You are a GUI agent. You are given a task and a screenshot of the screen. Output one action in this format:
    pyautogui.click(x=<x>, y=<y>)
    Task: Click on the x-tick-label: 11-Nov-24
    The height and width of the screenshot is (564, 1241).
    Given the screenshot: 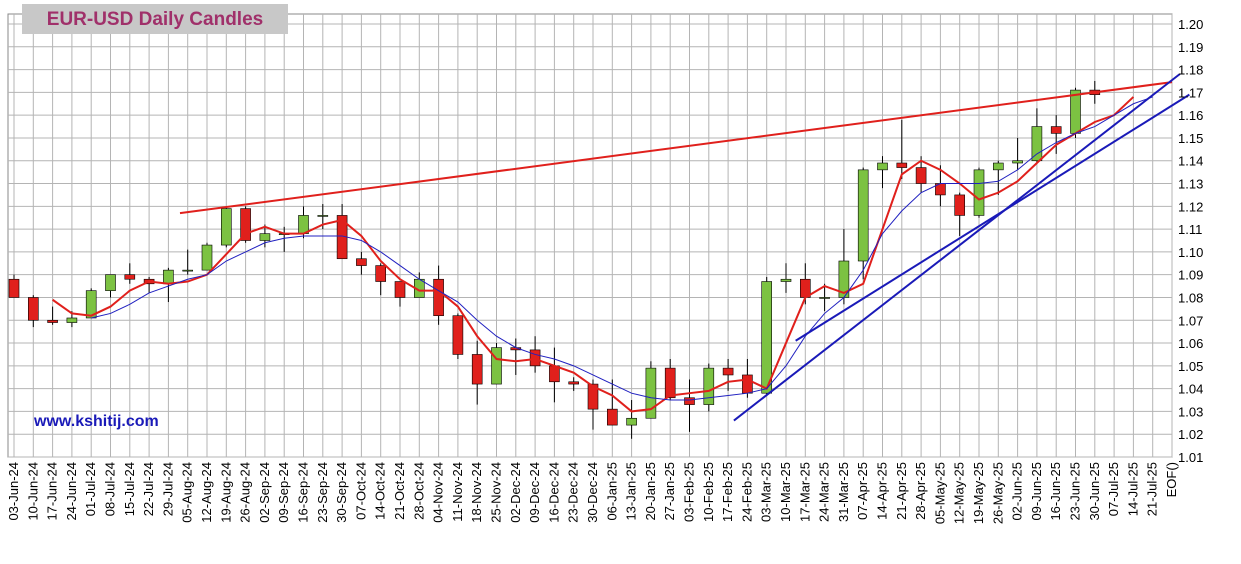 What is the action you would take?
    pyautogui.click(x=457, y=492)
    